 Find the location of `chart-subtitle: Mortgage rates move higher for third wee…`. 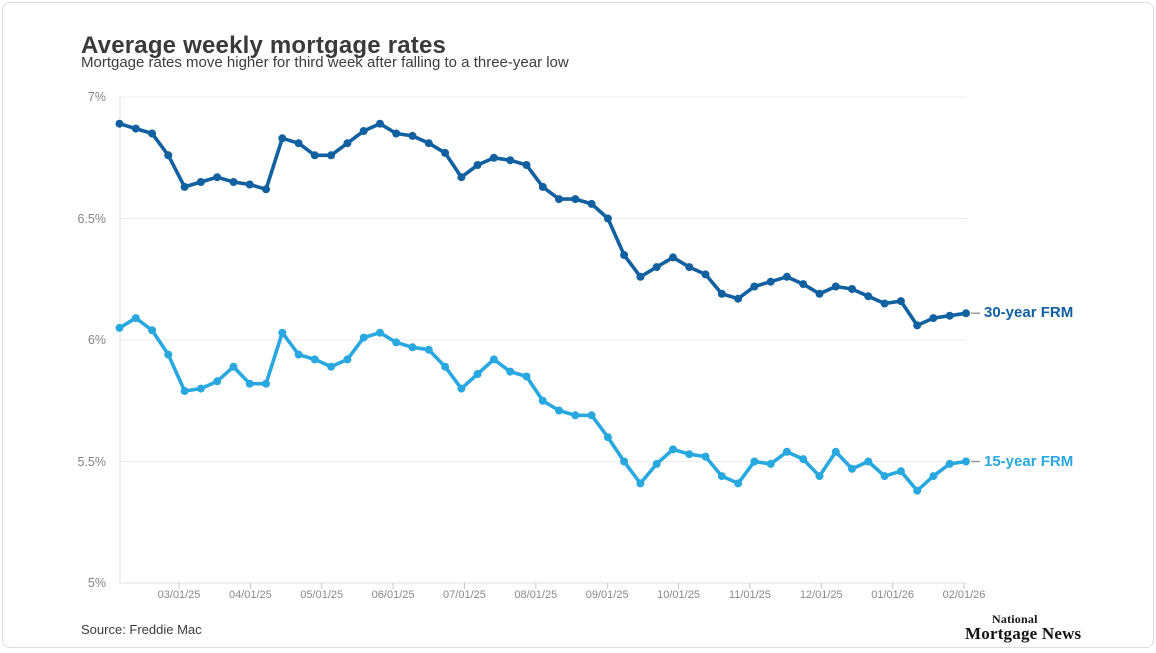

chart-subtitle: Mortgage rates move higher for third wee… is located at coordinates (325, 62).